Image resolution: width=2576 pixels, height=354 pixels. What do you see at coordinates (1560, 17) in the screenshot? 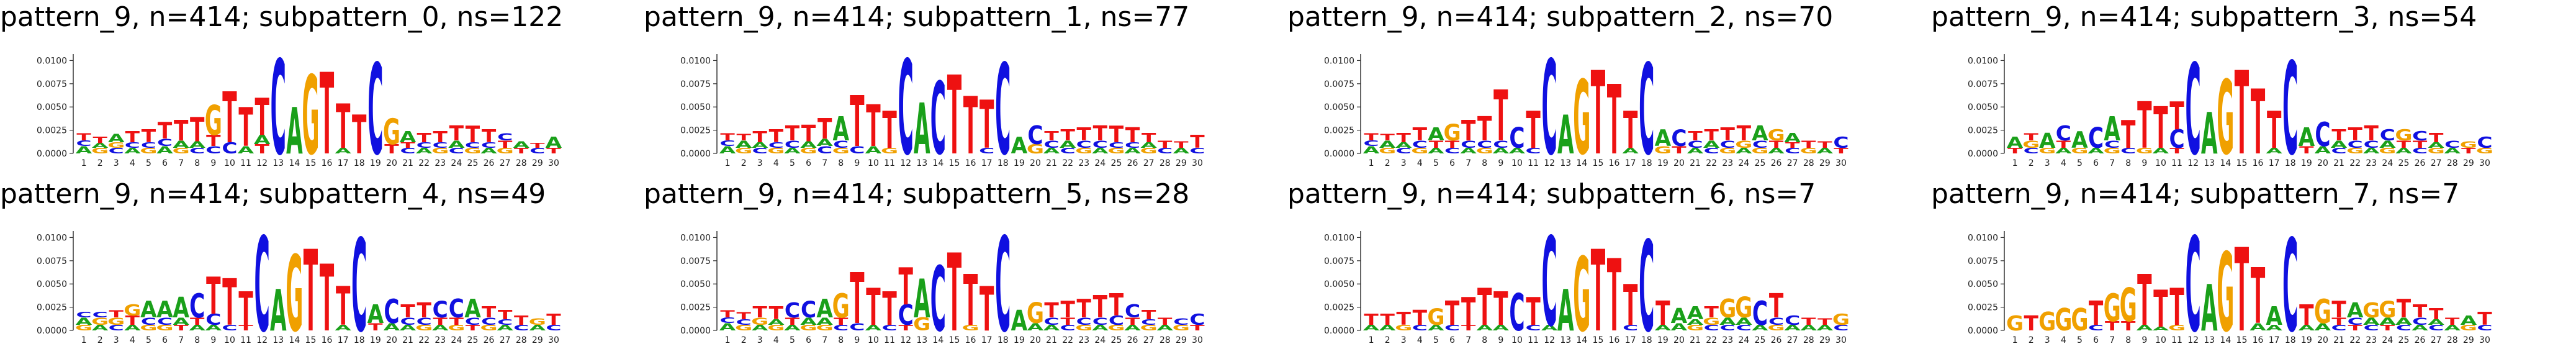
I see `panel-title: pattern_9, n=414; subpattern_2, ns=70` at bounding box center [1560, 17].